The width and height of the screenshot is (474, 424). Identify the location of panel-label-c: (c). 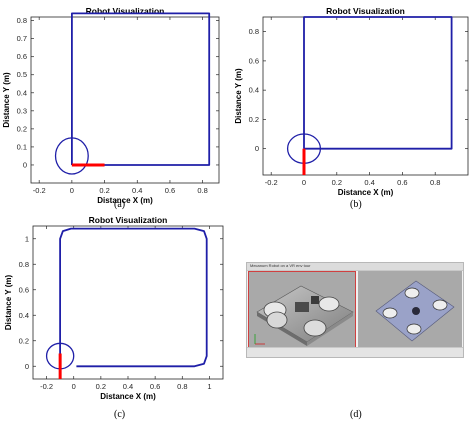
(120, 414).